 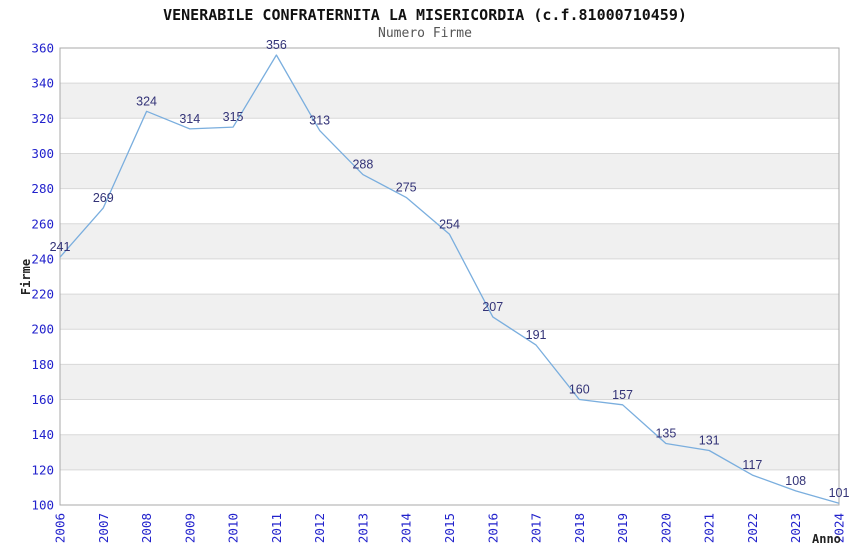 I want to click on x-tick-label: 2018, so click(x=579, y=528).